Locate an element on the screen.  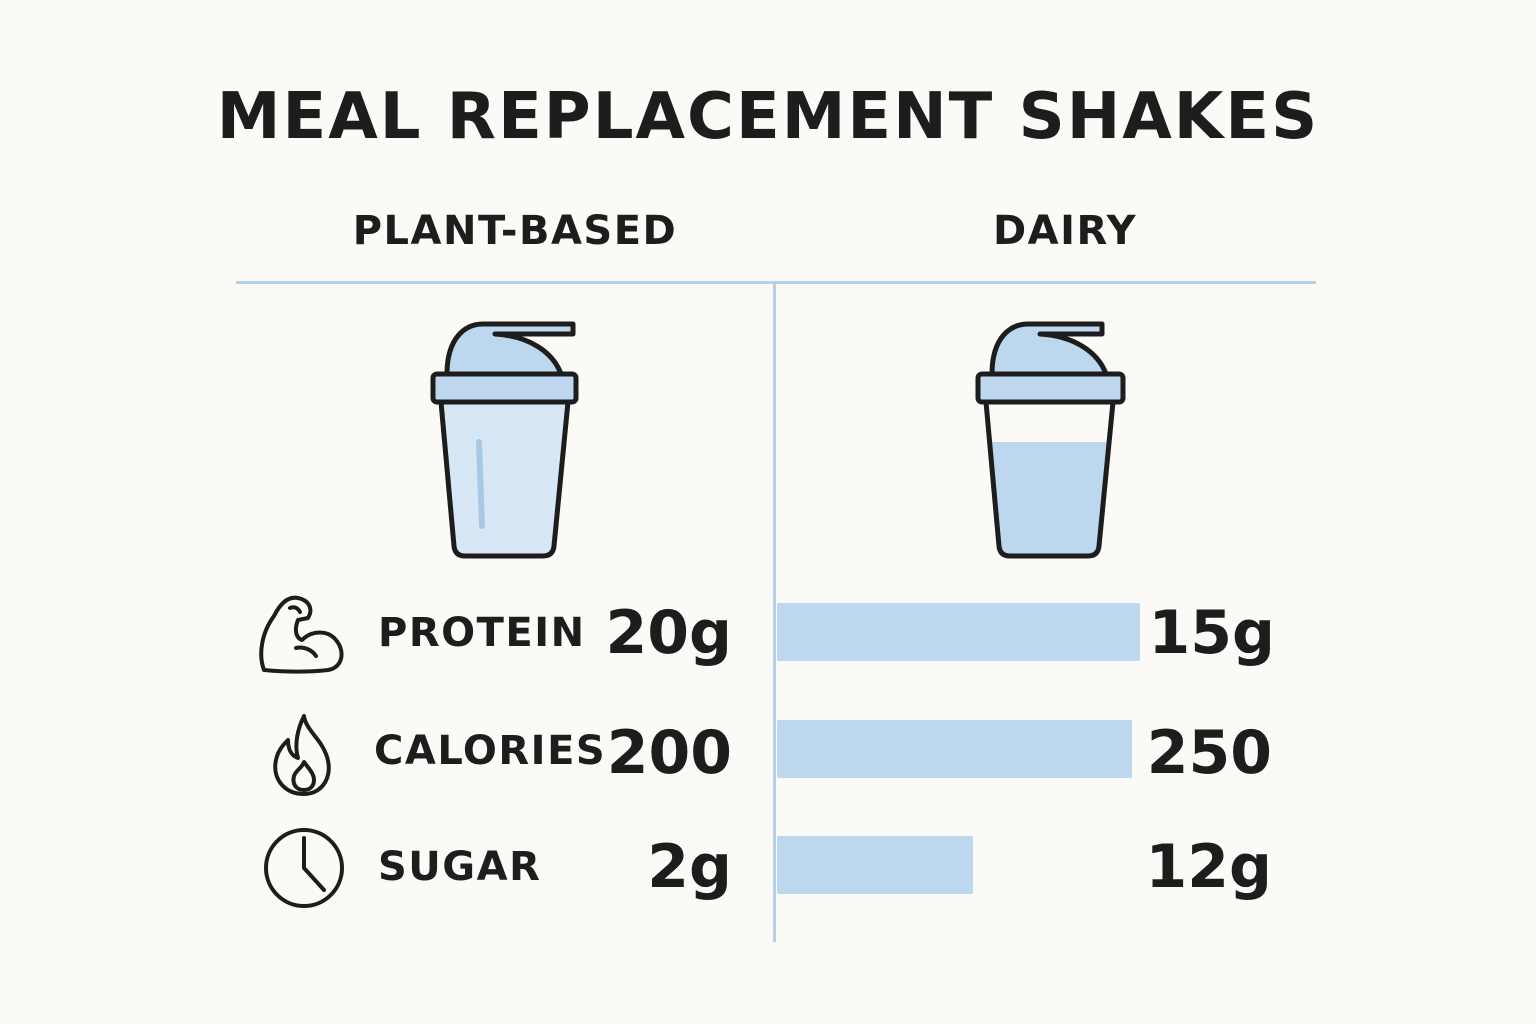
plant-value-calories: 200 is located at coordinates (669, 753).